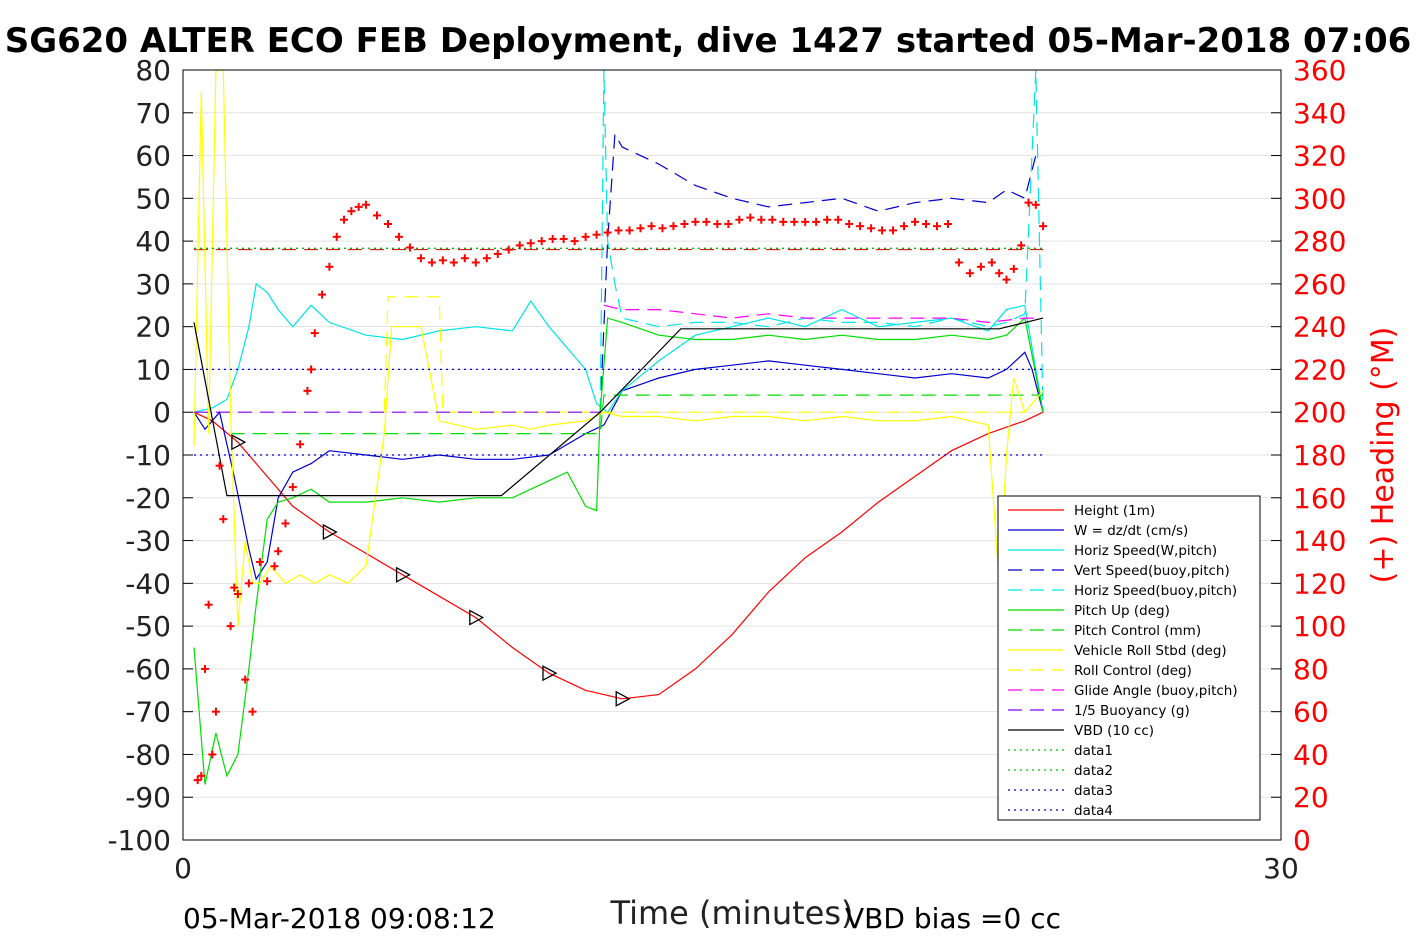 The image size is (1417, 945). Describe the element at coordinates (153, 284) in the screenshot. I see `y-tick-label-left: 30` at that location.